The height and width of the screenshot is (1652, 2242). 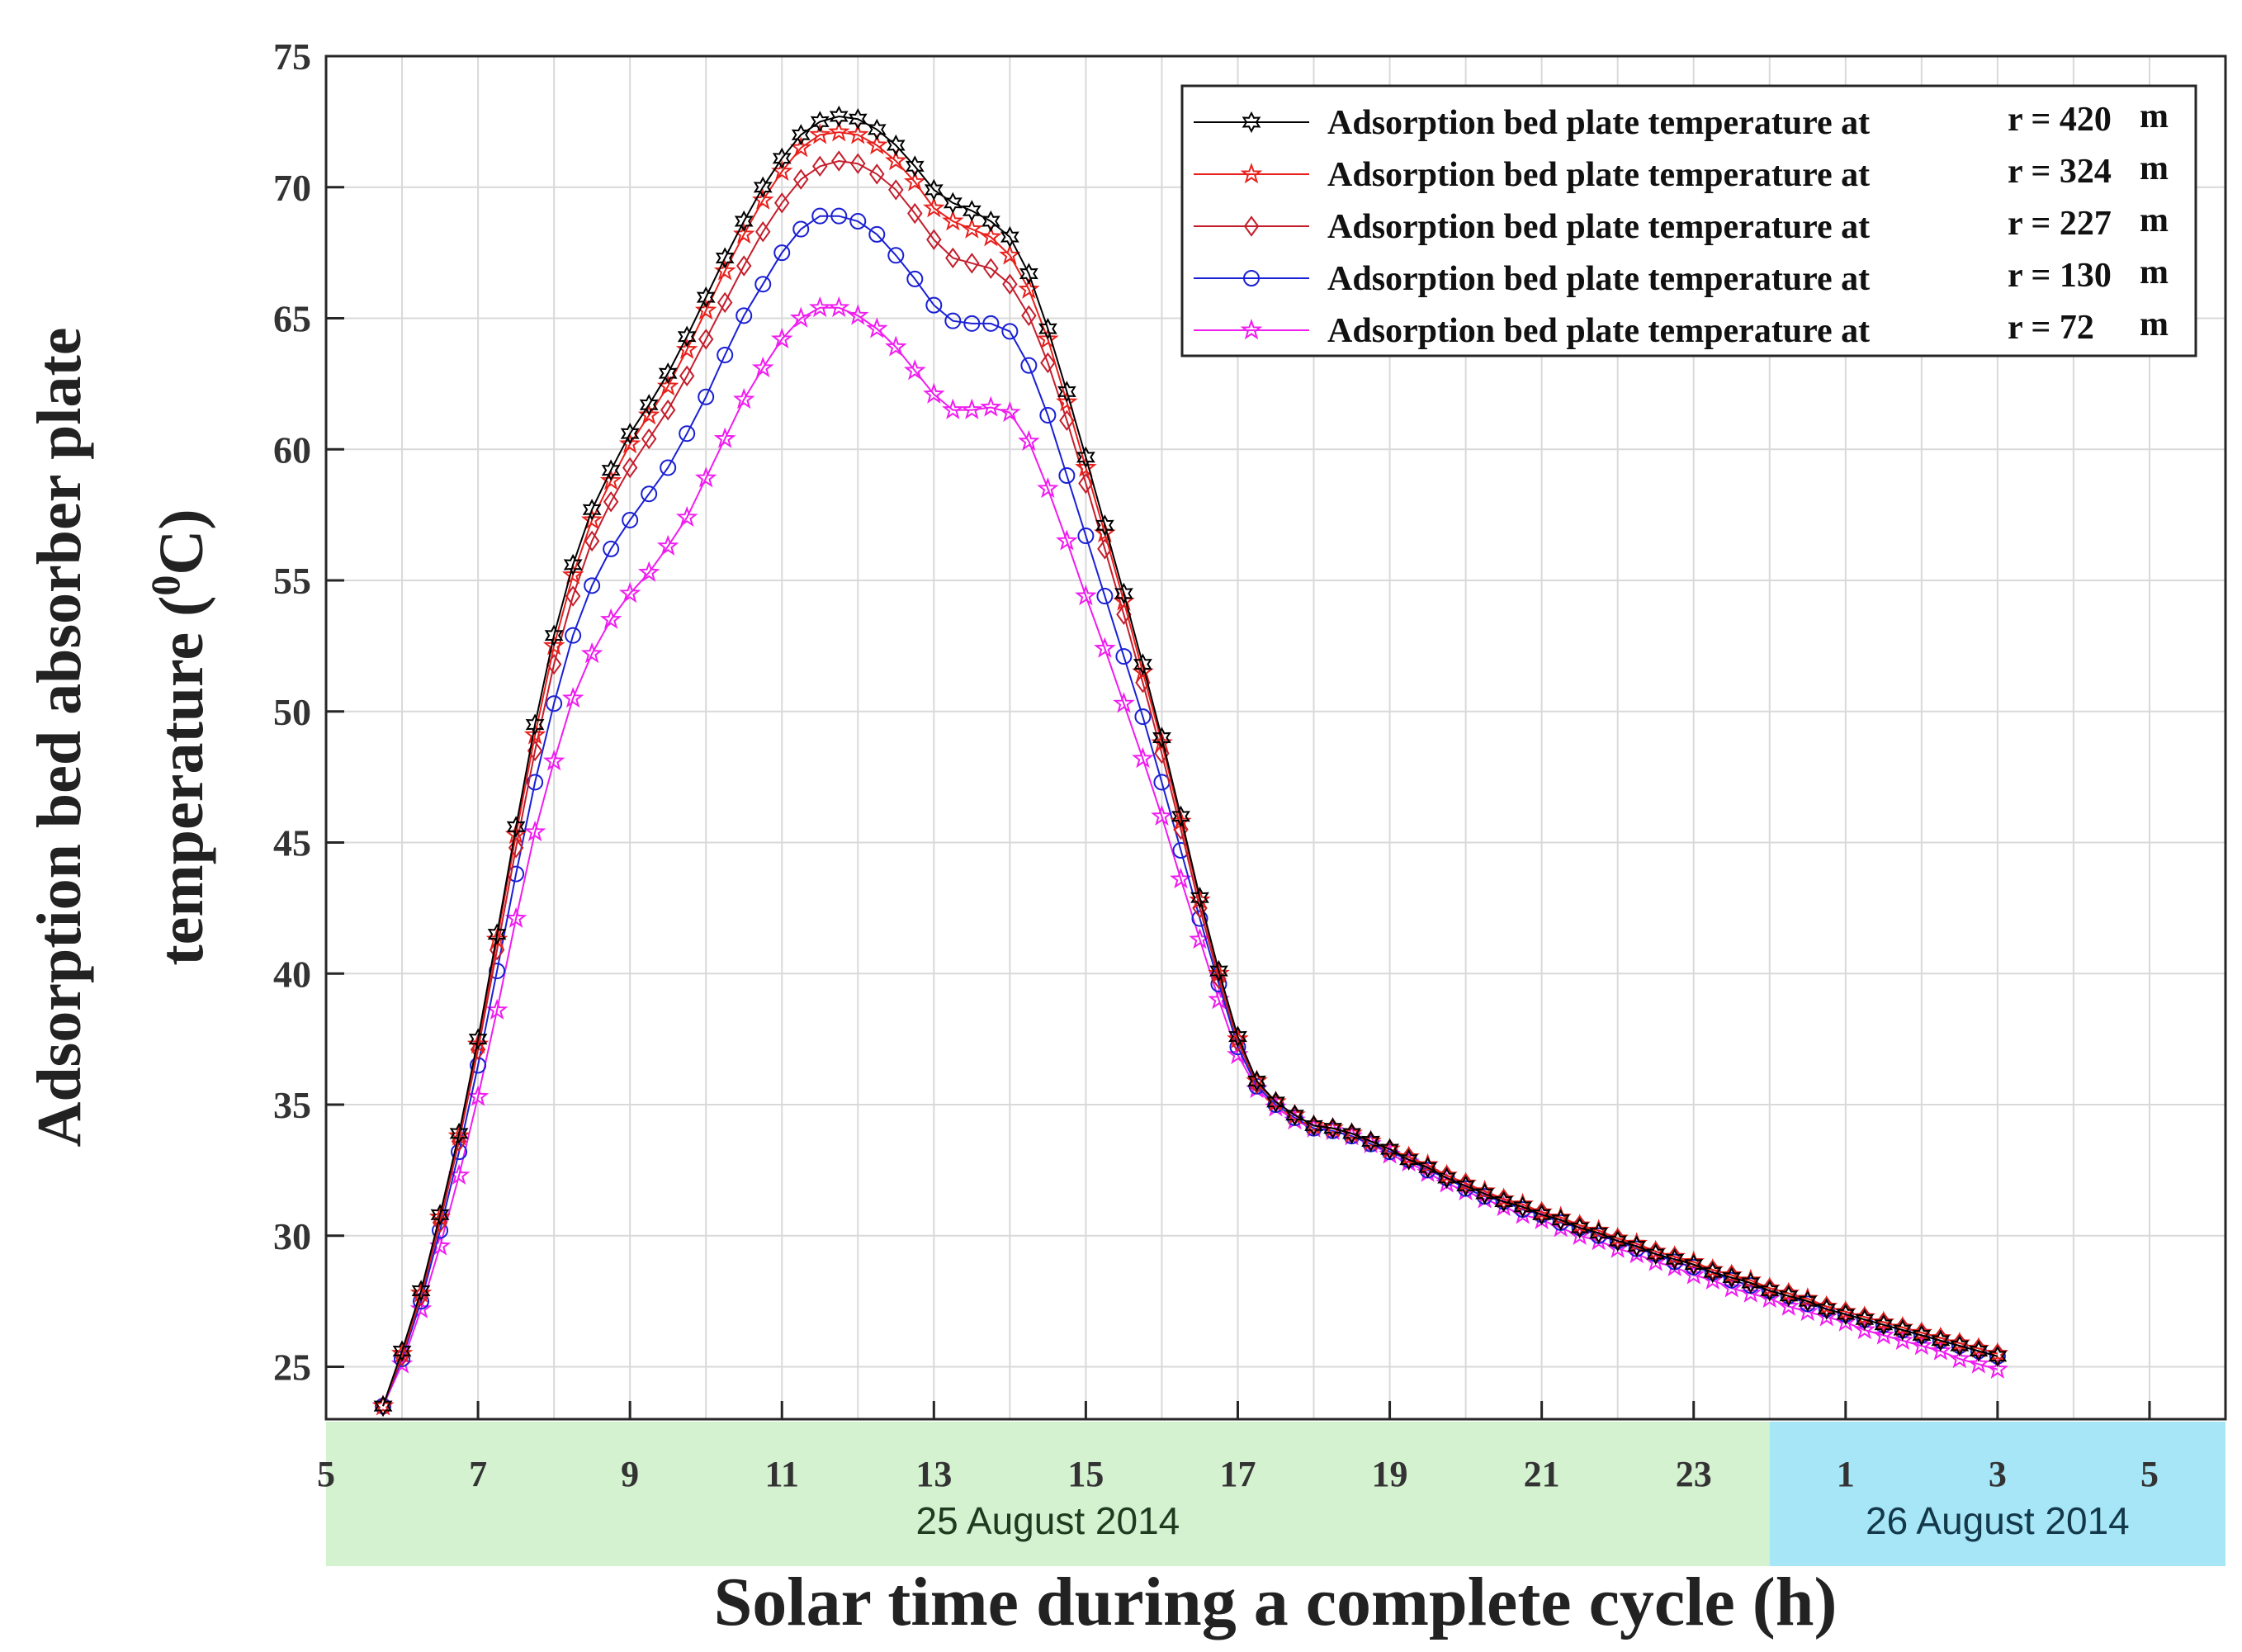 I want to click on legend-unit-3: m, so click(x=2154, y=220).